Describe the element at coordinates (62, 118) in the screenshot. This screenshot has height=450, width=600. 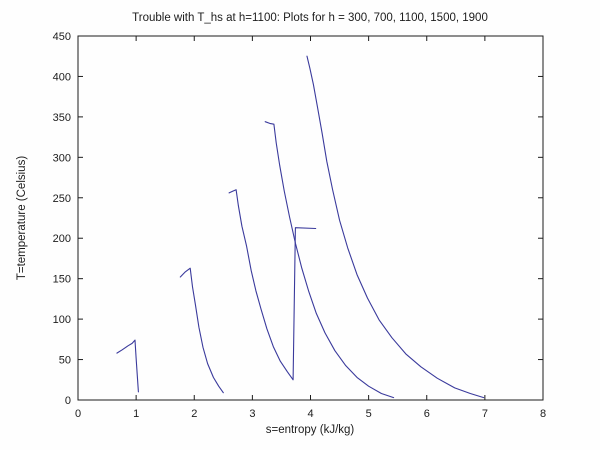
I see `y-tick-label: 350` at that location.